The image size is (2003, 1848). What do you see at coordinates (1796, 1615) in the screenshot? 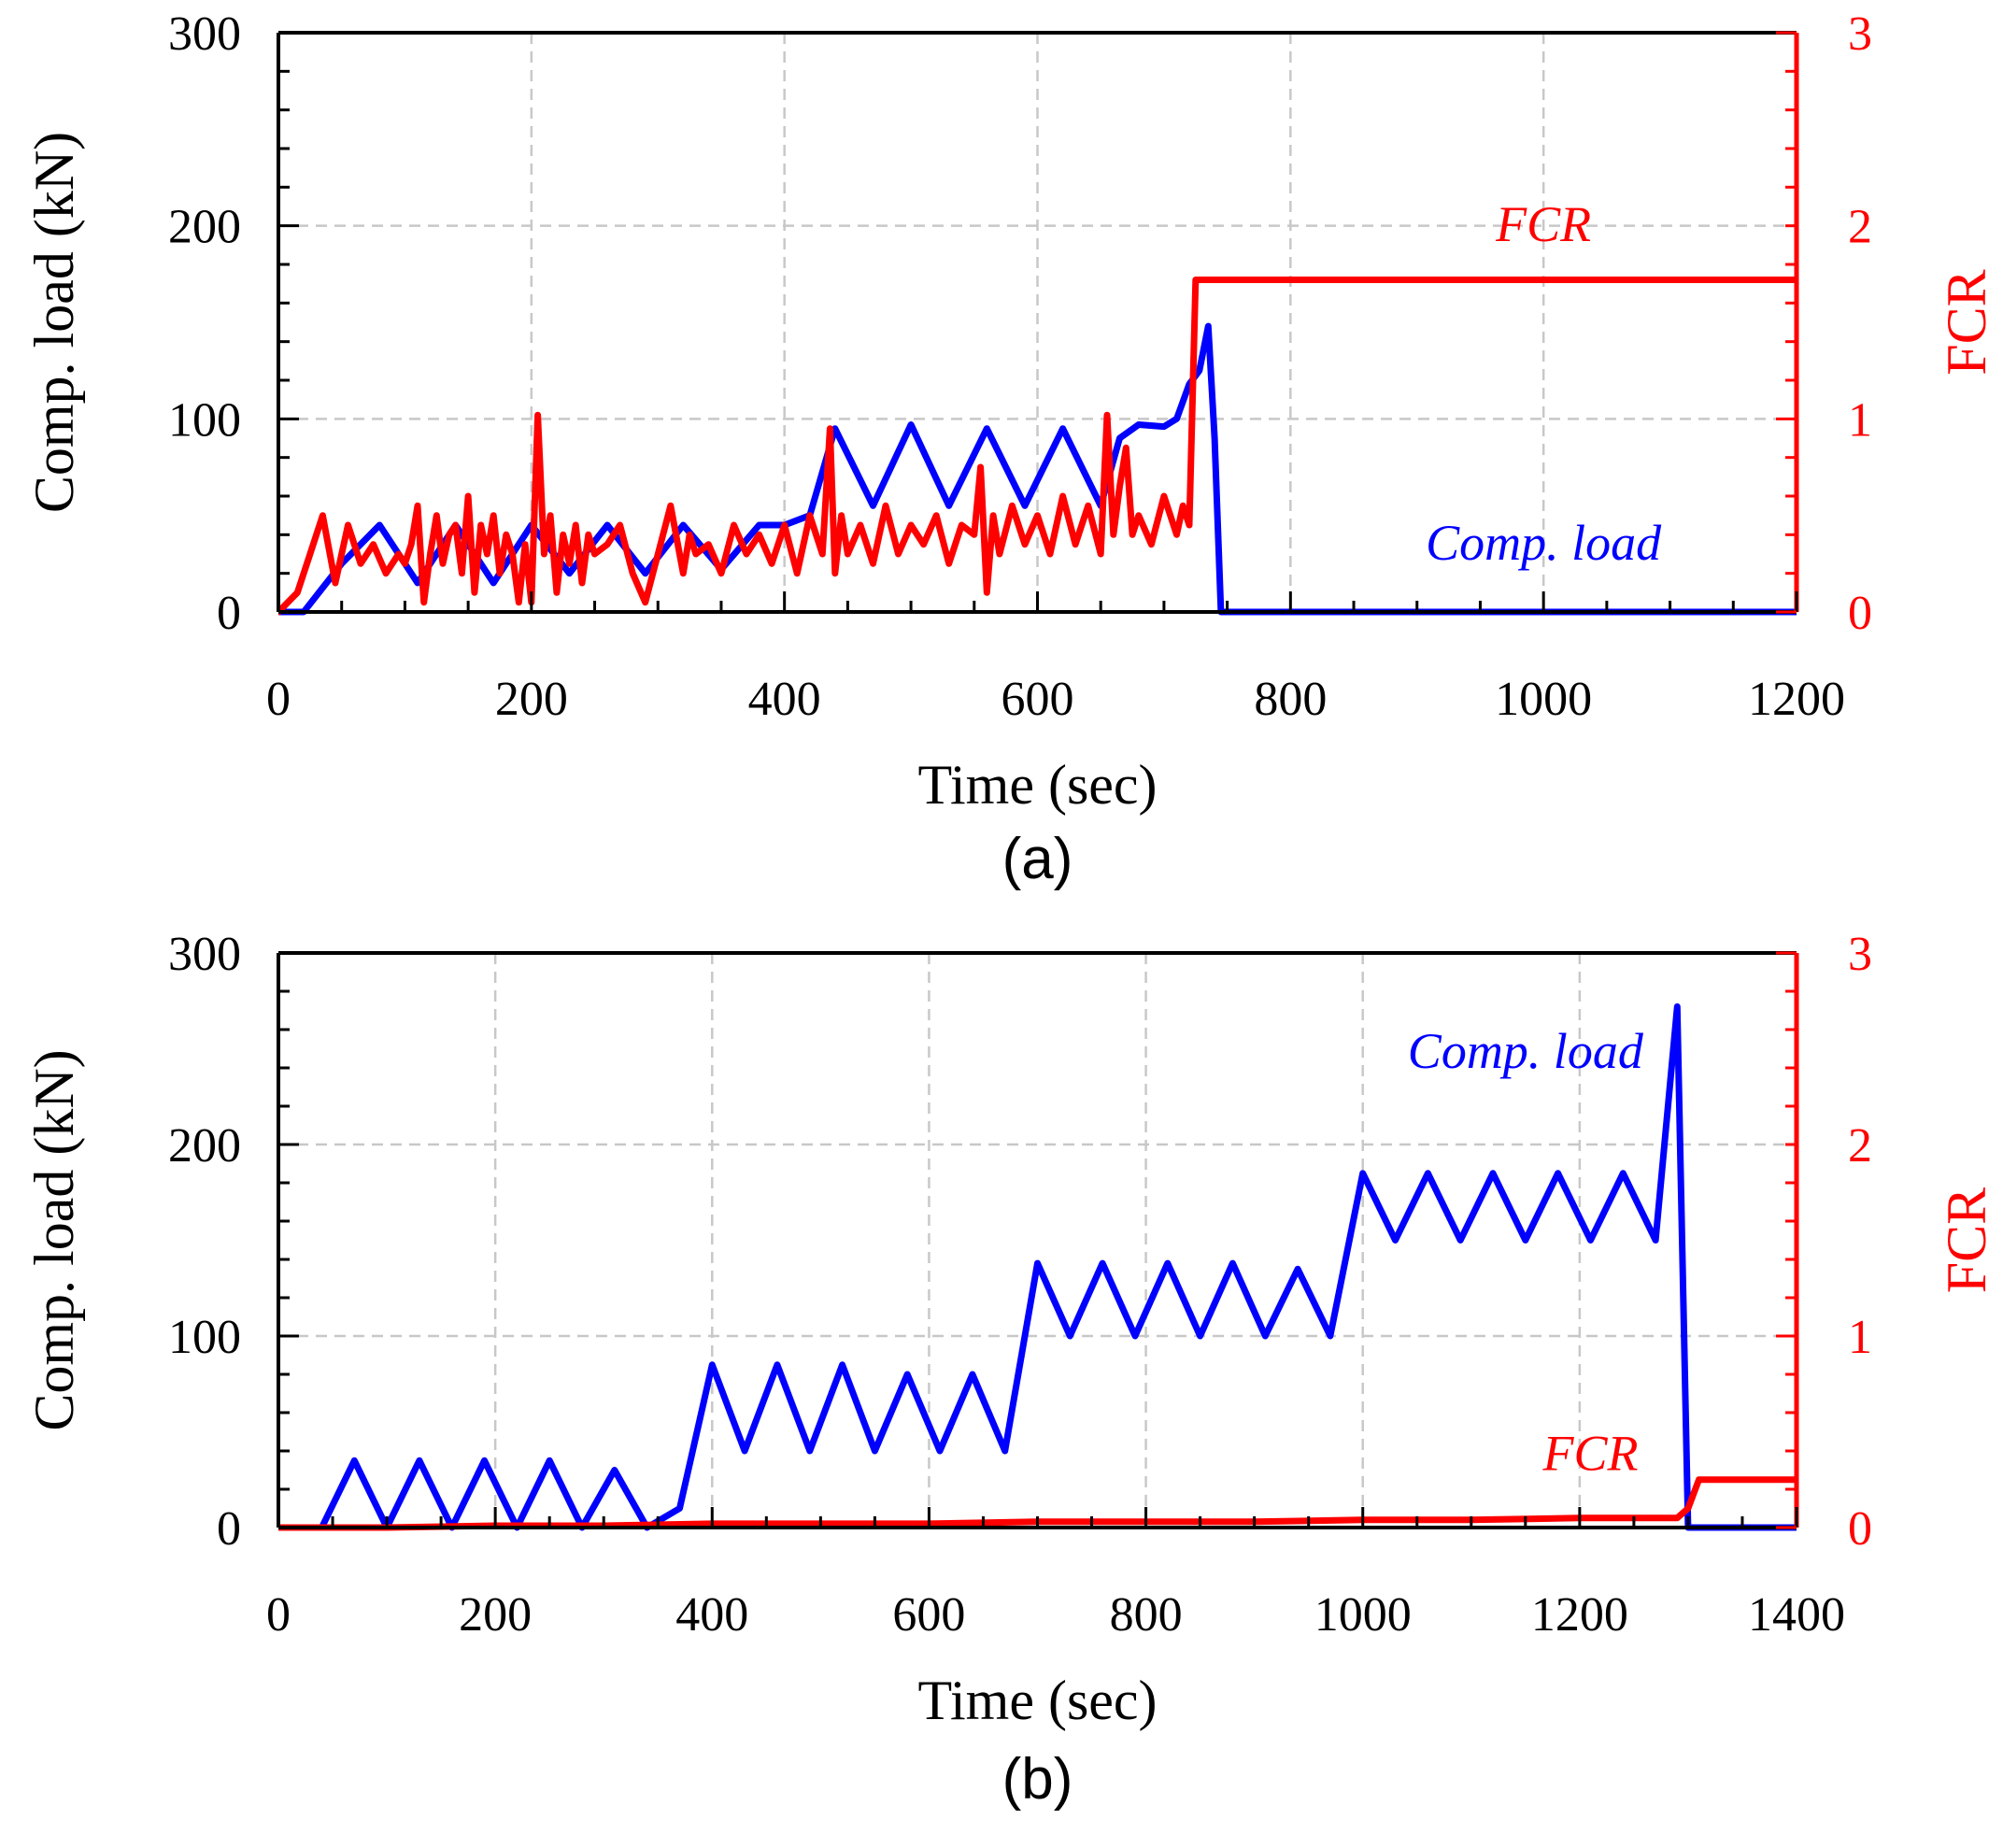
I see `x-tick-label: 1400` at bounding box center [1796, 1615].